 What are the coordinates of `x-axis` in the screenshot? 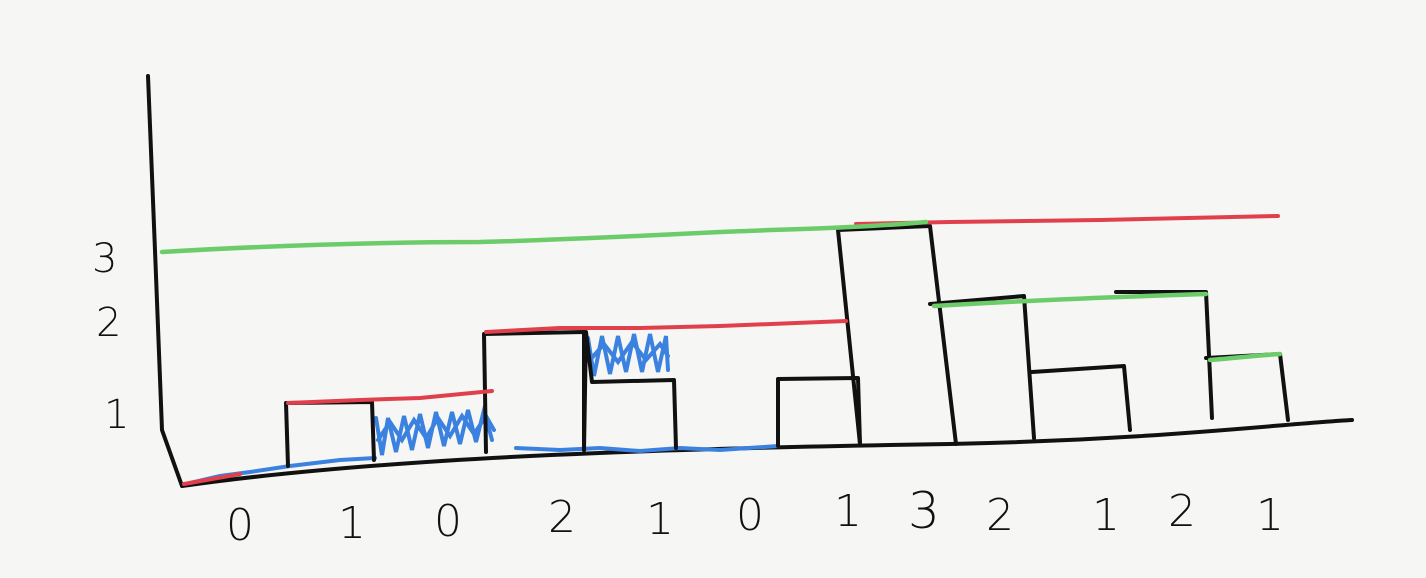 It's located at (767, 453).